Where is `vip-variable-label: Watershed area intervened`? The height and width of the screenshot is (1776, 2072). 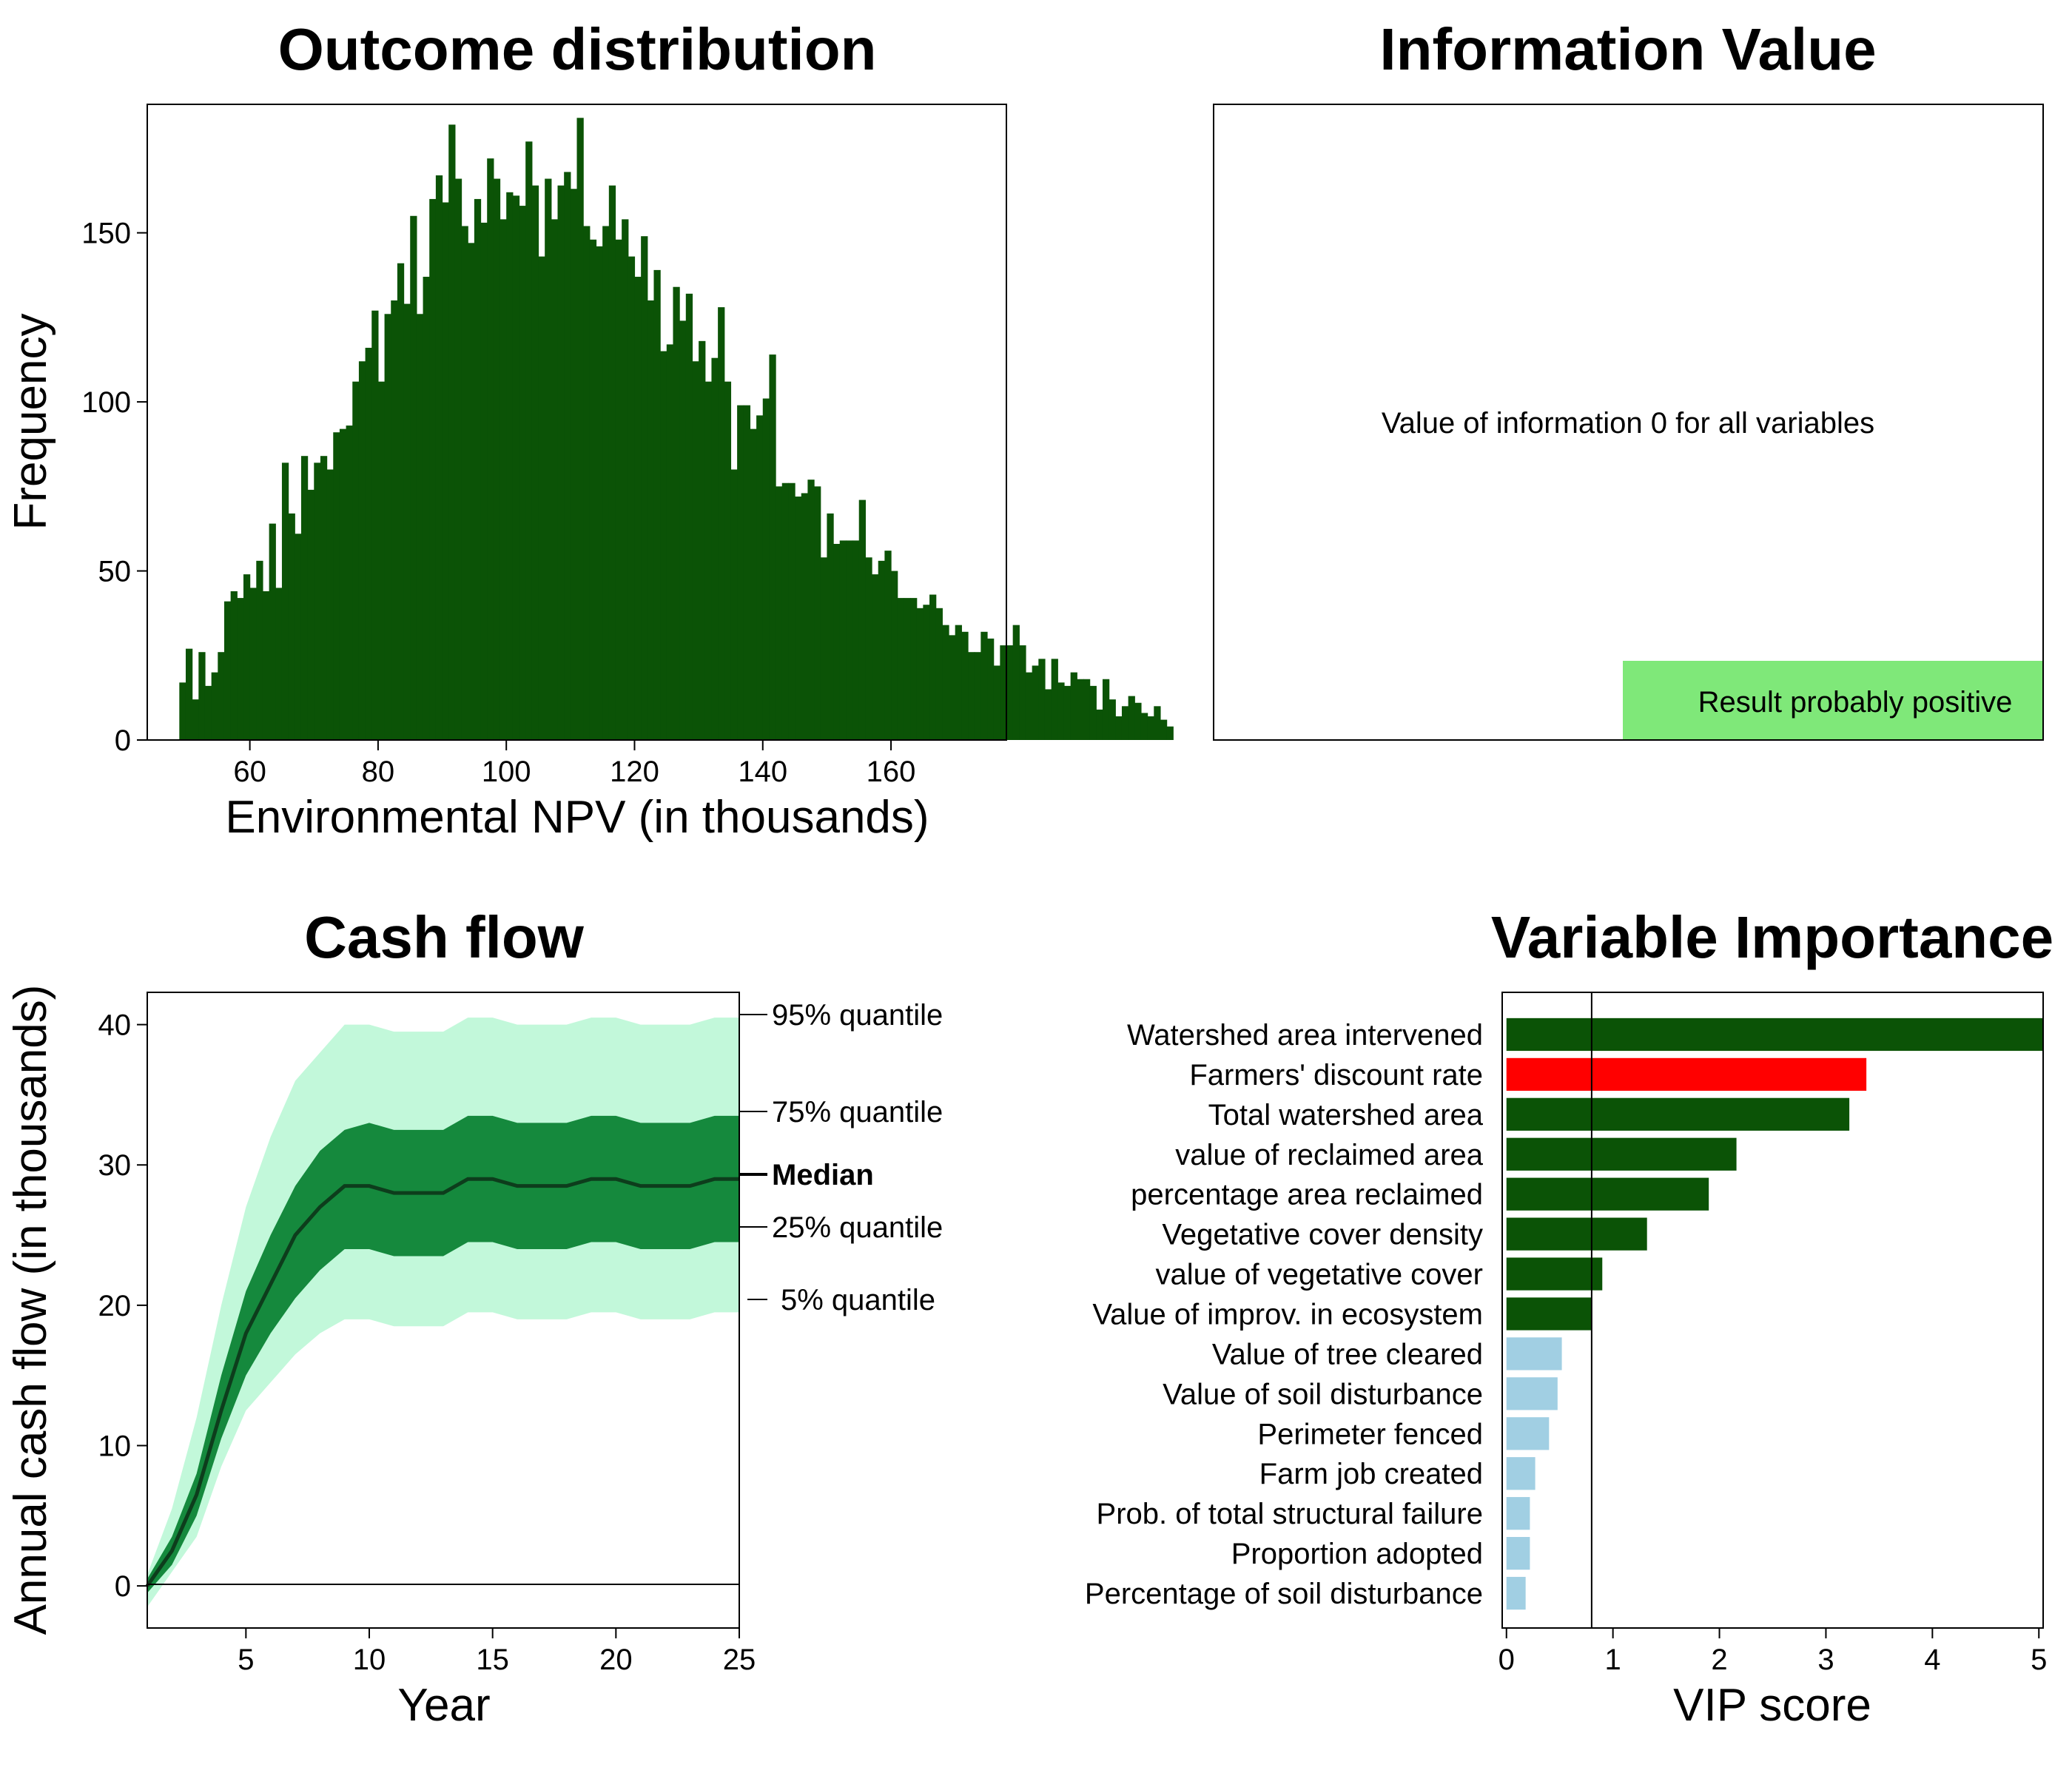
vip-variable-label: Watershed area intervened is located at coordinates (1305, 1035).